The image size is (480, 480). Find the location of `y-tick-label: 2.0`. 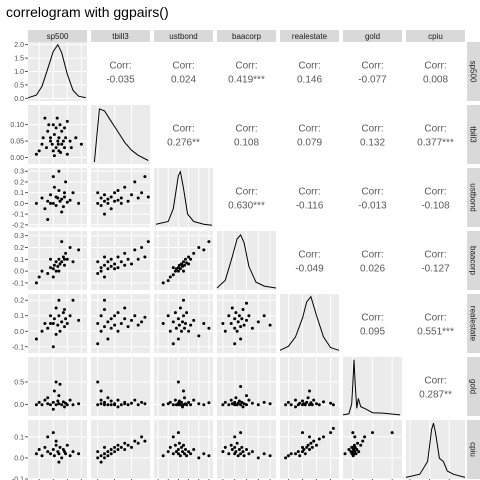

y-tick-label: 2.0 is located at coordinates (19, 45).